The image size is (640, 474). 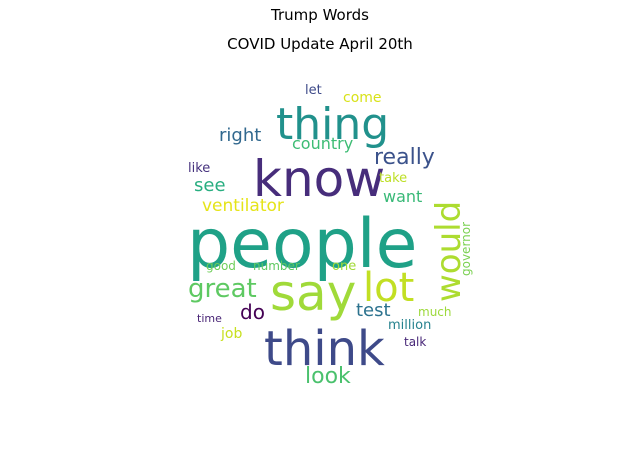 What do you see at coordinates (222, 289) in the screenshot?
I see `word-great: great` at bounding box center [222, 289].